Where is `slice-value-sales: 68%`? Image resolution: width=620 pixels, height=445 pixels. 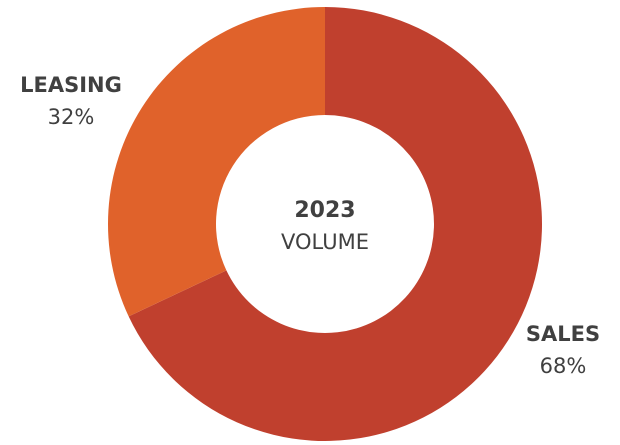 slice-value-sales: 68% is located at coordinates (563, 366).